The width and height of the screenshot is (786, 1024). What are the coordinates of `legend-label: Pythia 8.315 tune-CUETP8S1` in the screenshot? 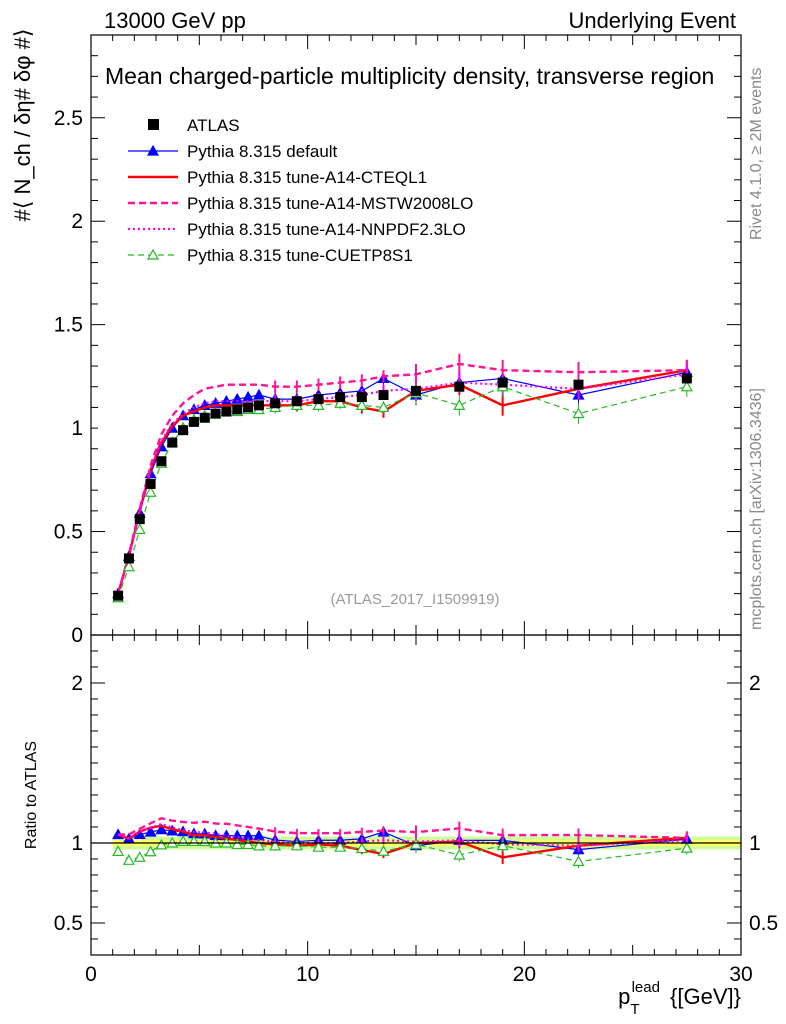 It's located at (300, 255).